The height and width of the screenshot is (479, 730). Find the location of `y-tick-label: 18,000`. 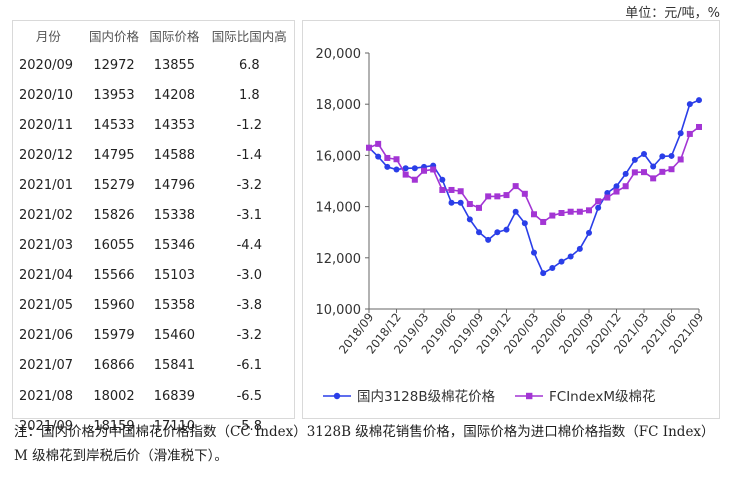

y-tick-label: 18,000 is located at coordinates (339, 105).